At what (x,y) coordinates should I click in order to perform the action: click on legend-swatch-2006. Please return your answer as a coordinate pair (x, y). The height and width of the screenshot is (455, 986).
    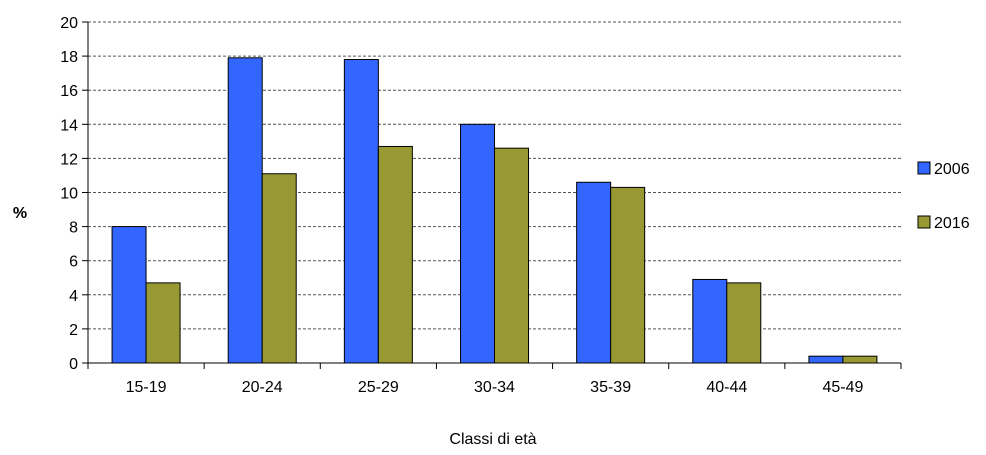
    Looking at the image, I should click on (924, 168).